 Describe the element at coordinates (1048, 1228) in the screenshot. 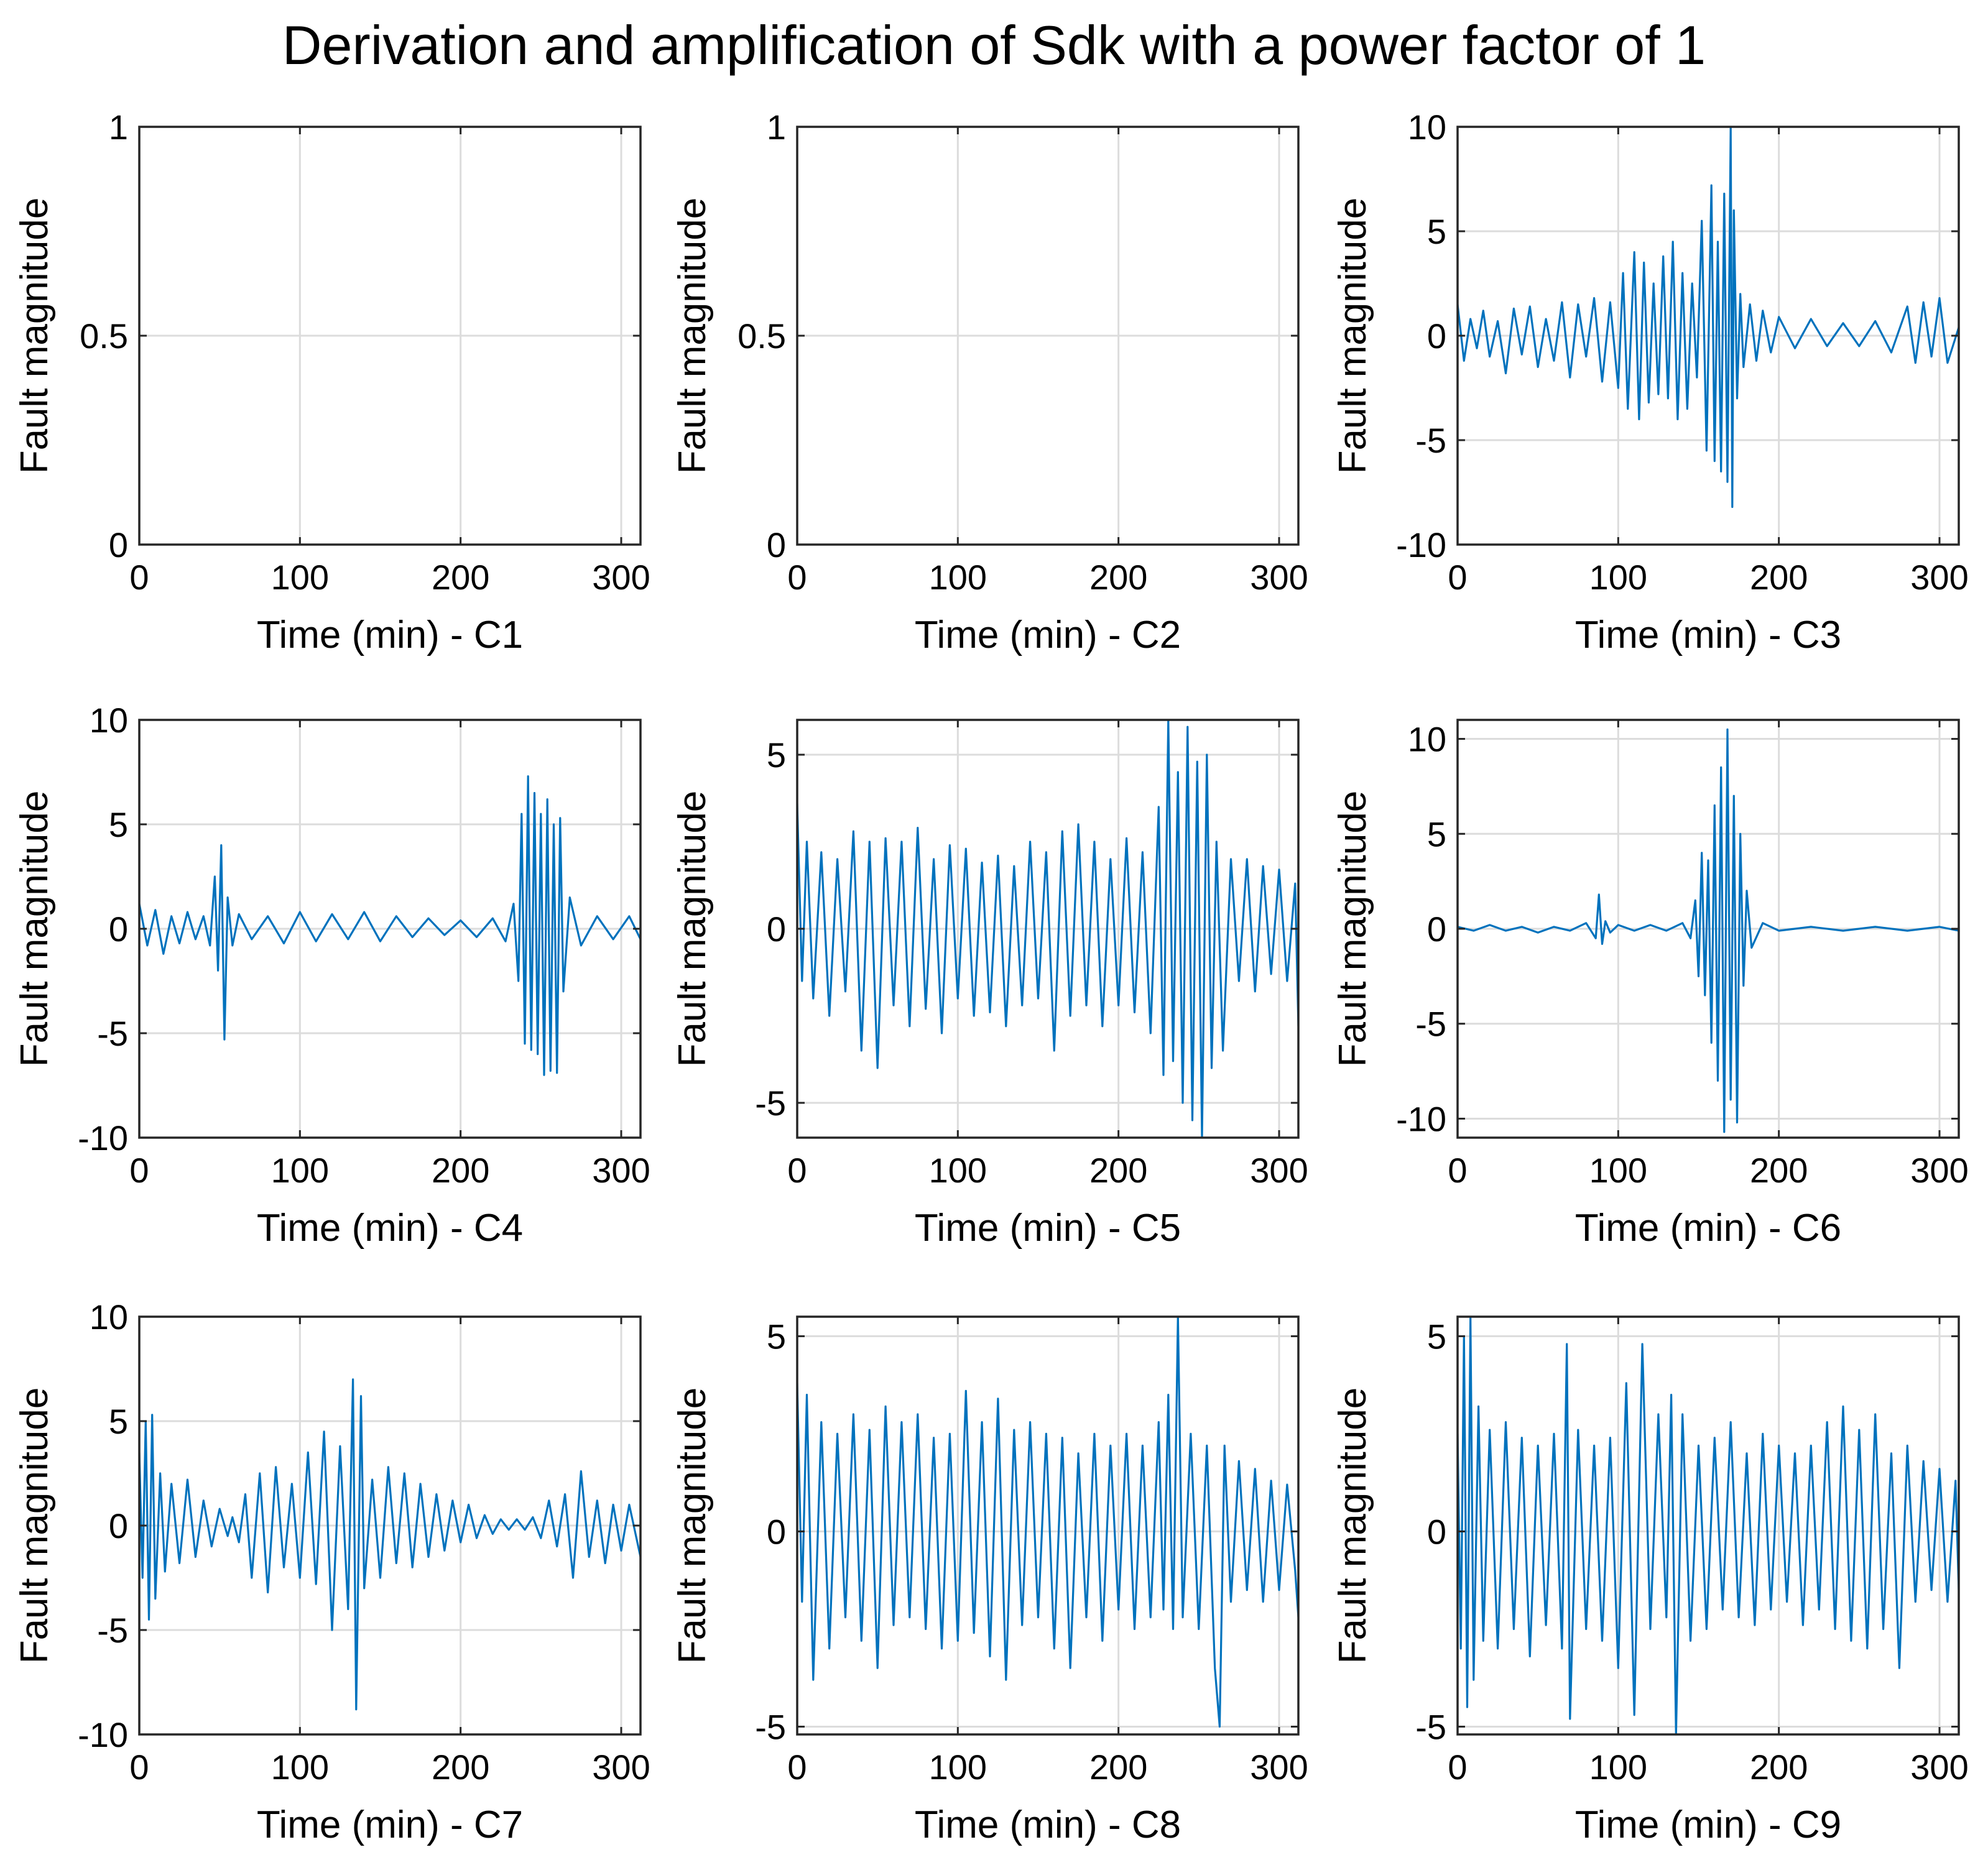

I see `x-axis-label: Time (min) - C5` at that location.